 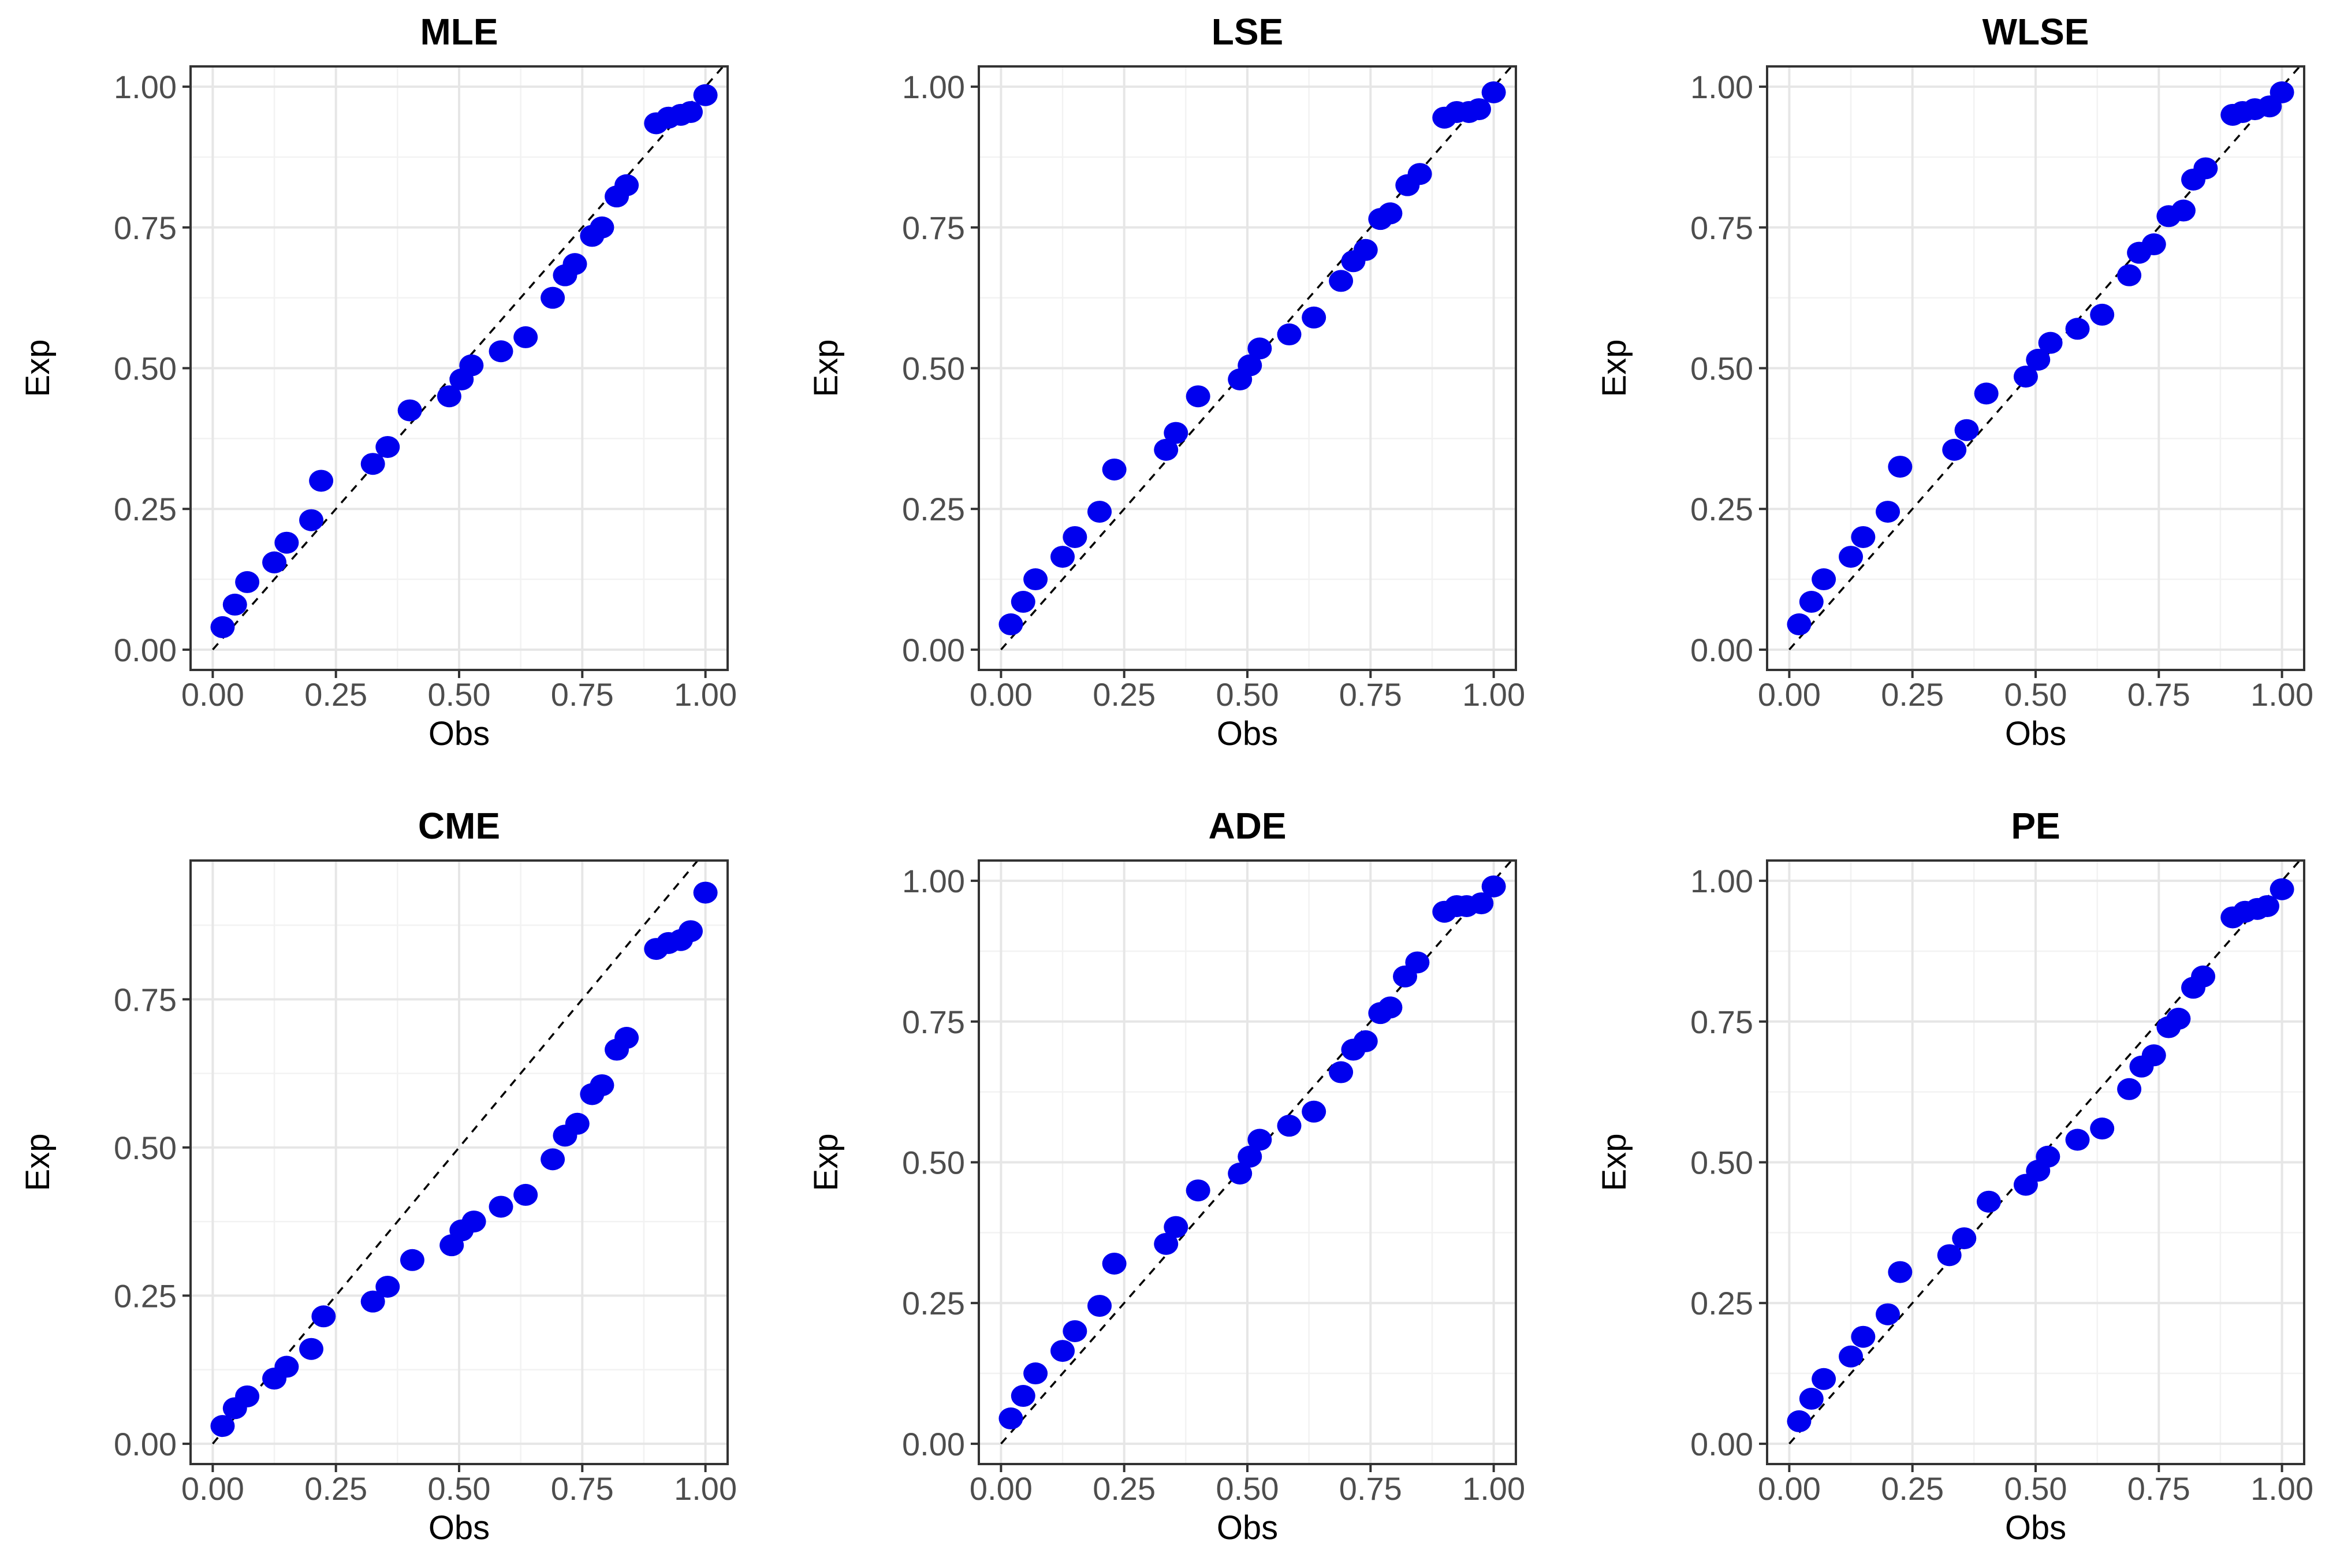 I want to click on reference-line, so click(x=2044, y=1153).